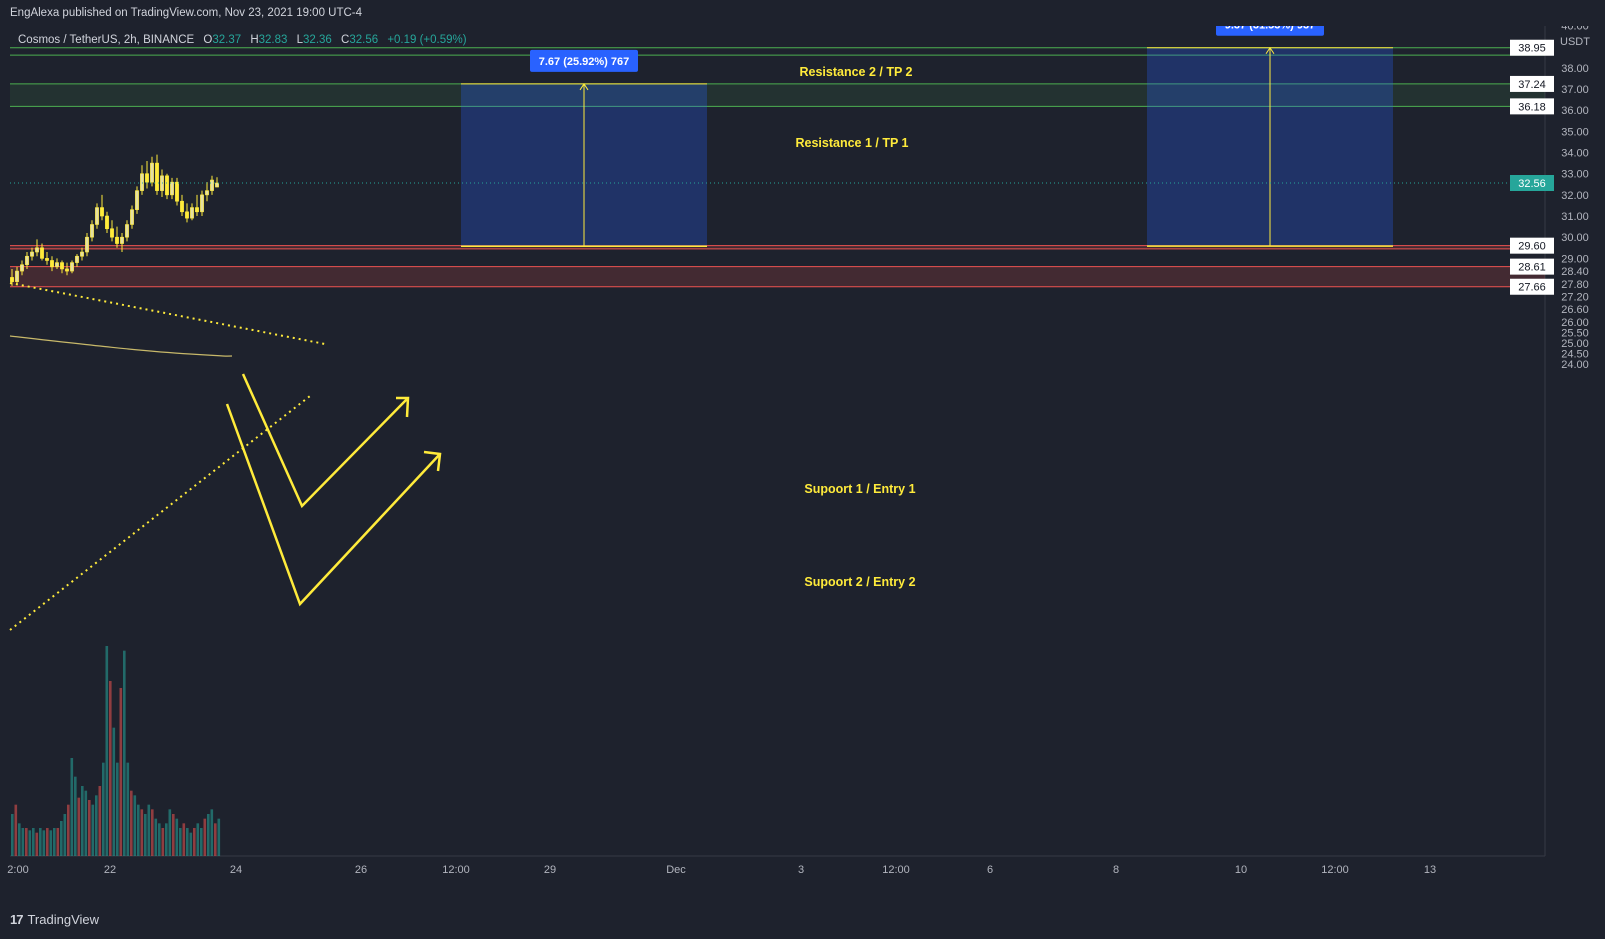 Image resolution: width=1605 pixels, height=939 pixels. I want to click on moving-average-line, so click(121, 346).